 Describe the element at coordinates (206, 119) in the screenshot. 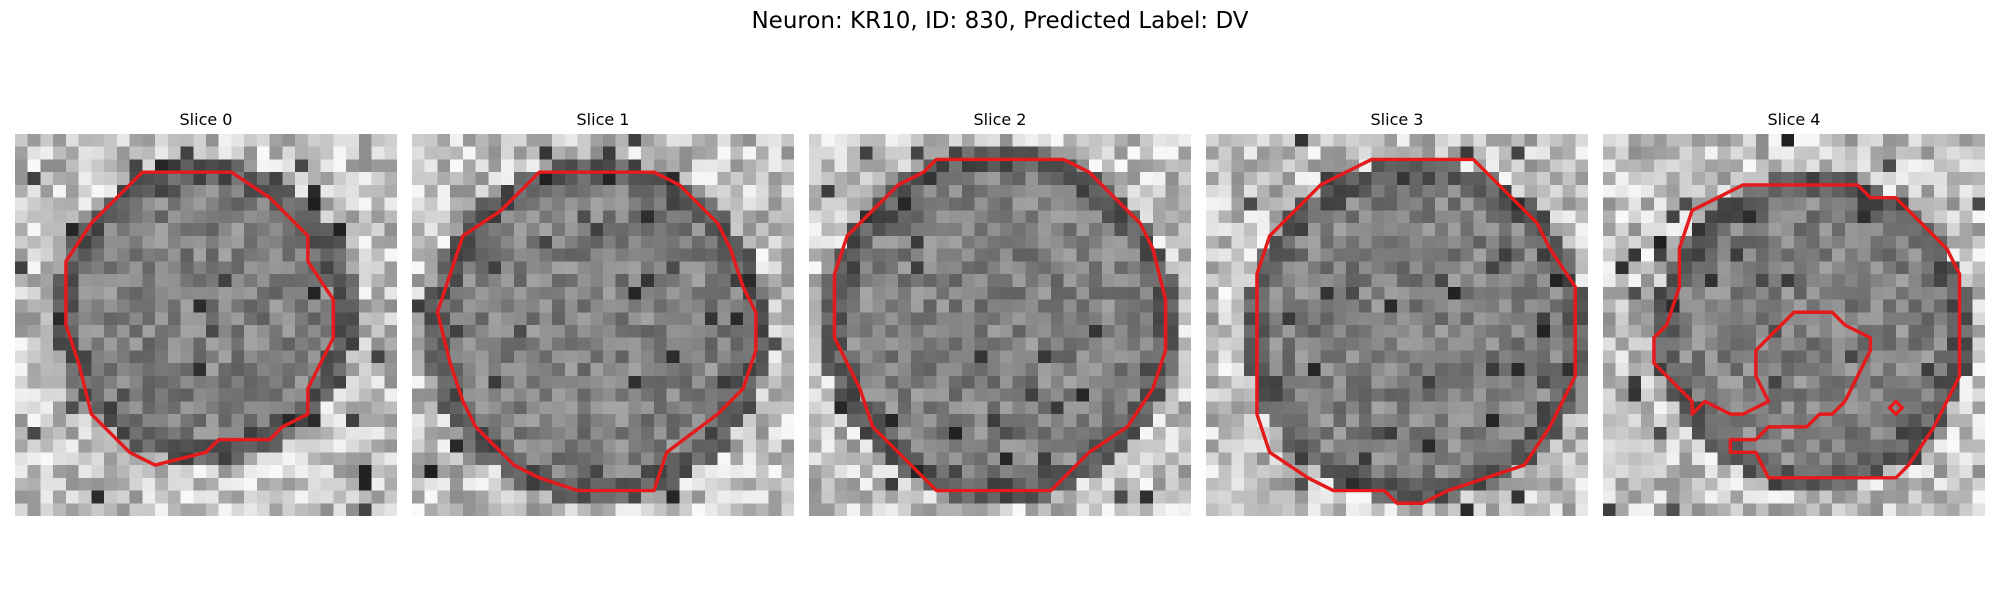

I see `slice-title-0: Slice 0` at that location.